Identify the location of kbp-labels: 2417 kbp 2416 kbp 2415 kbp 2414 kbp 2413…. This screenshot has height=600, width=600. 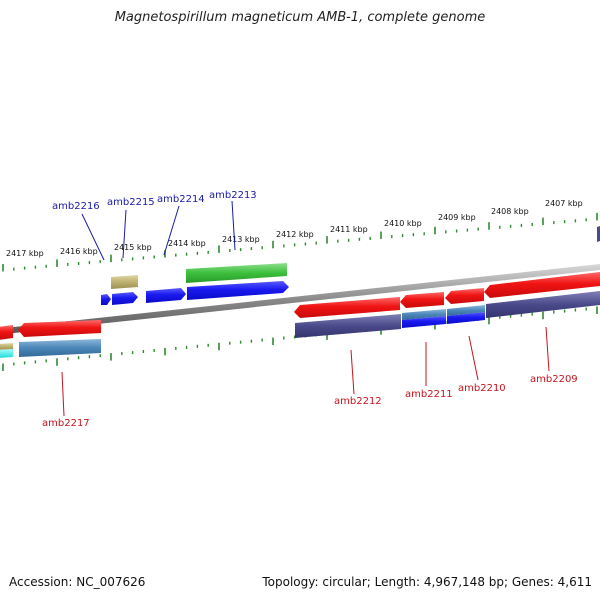
(294, 228).